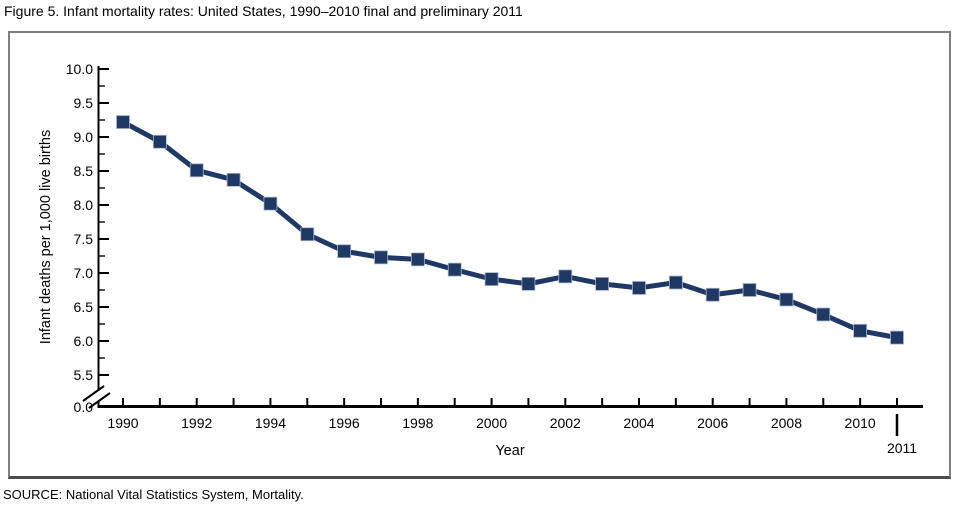  I want to click on data-point-2007, so click(749, 290).